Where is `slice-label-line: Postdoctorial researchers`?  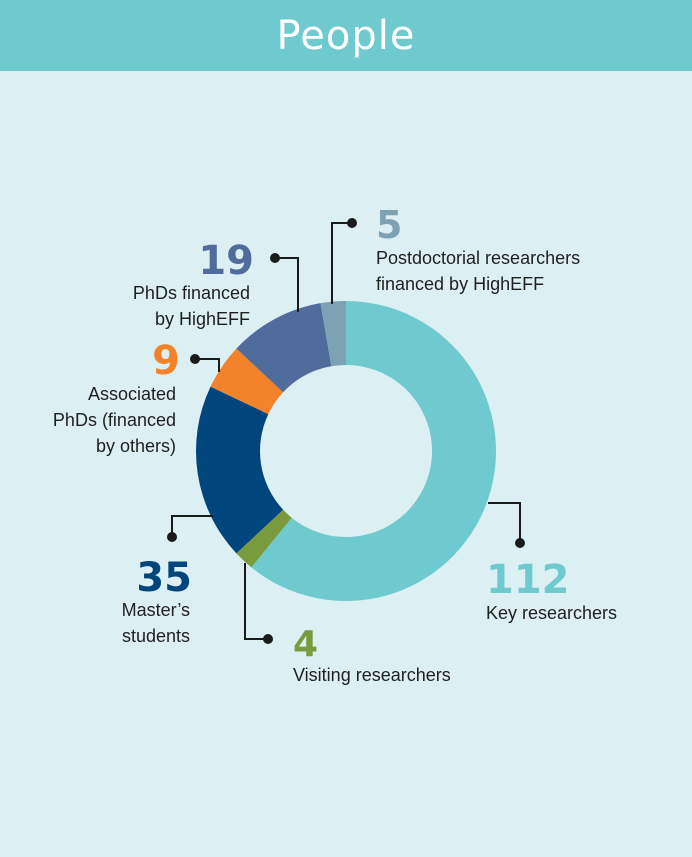
slice-label-line: Postdoctorial researchers is located at coordinates (478, 258).